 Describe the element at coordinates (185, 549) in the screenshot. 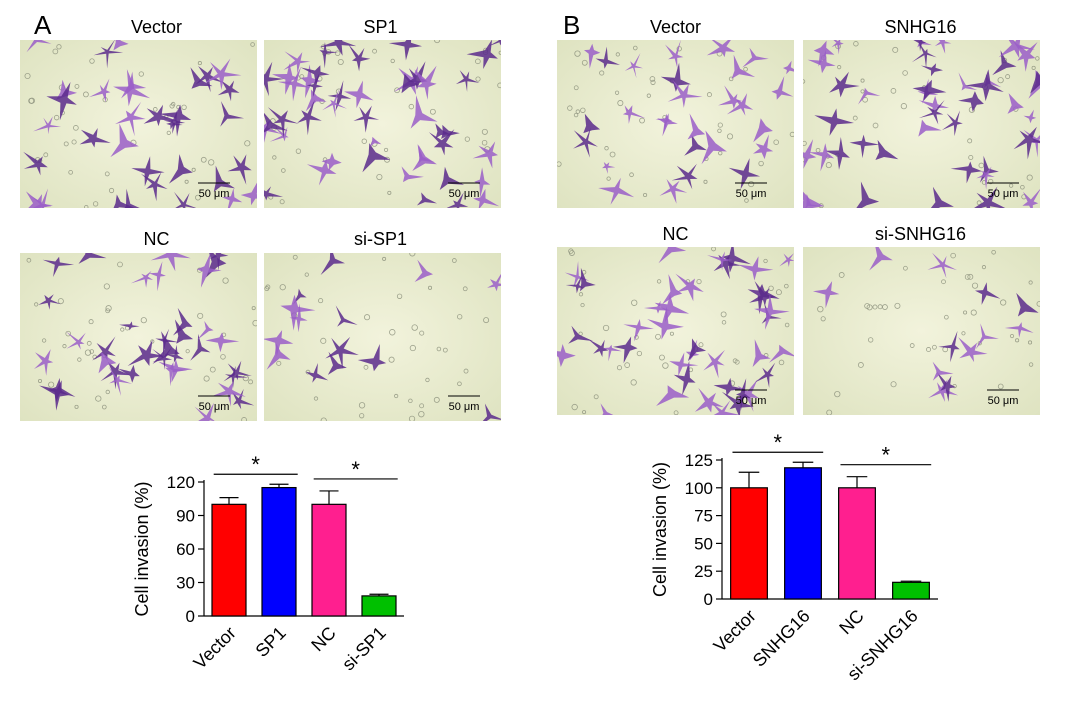

I see `y-tick-label: 60` at that location.